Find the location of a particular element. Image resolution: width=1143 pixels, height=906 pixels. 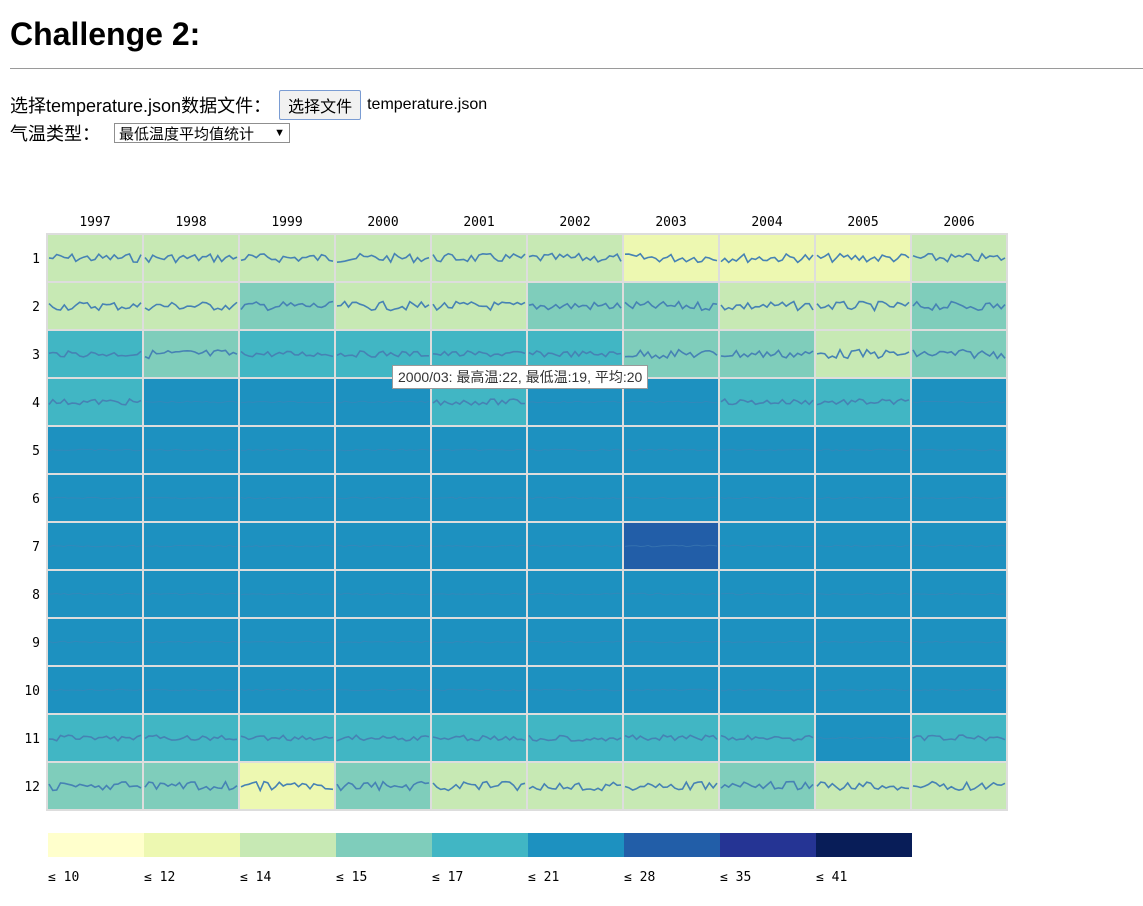

month-label: 10 is located at coordinates (32, 691).